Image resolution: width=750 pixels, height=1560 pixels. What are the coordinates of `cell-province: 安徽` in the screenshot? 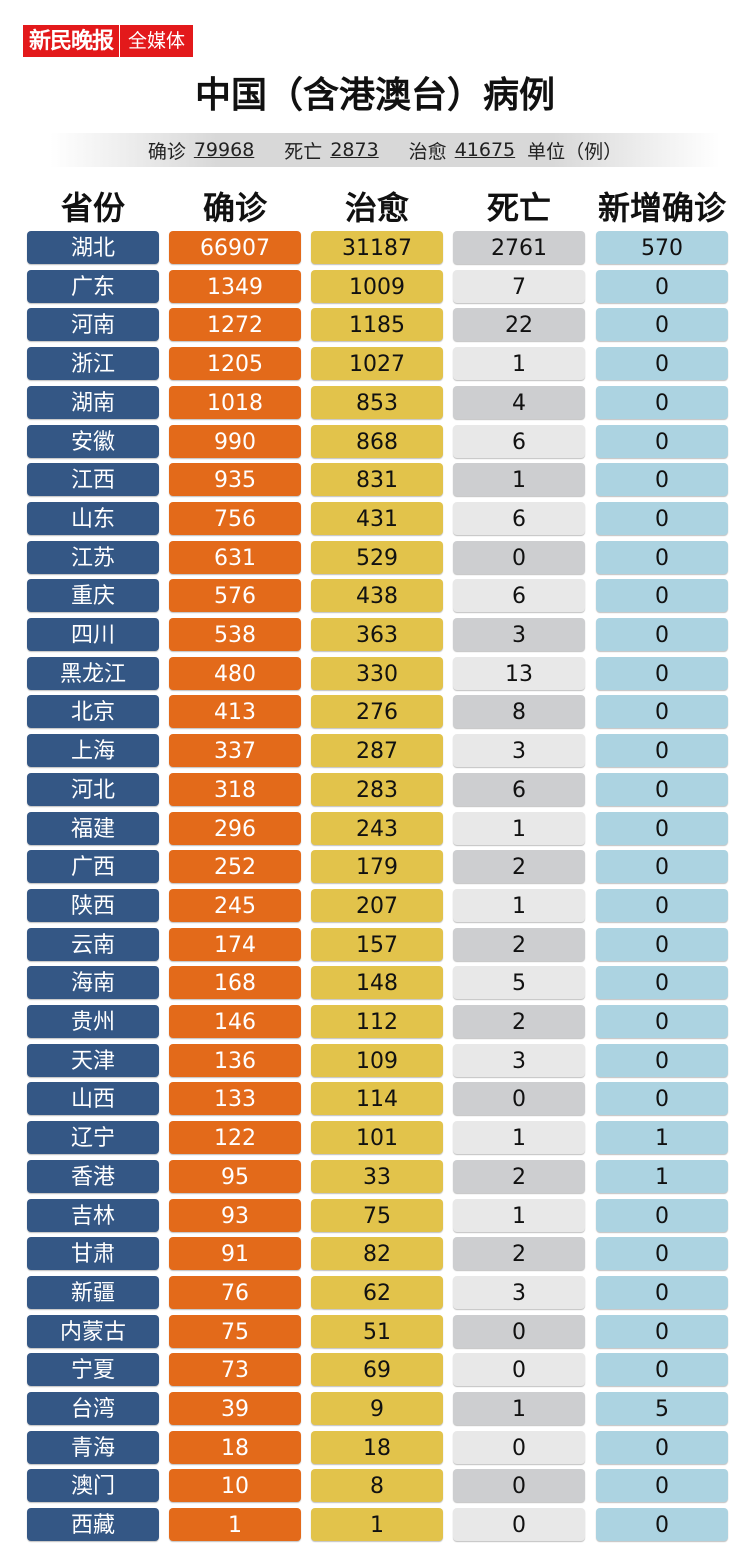 It's located at (93, 441).